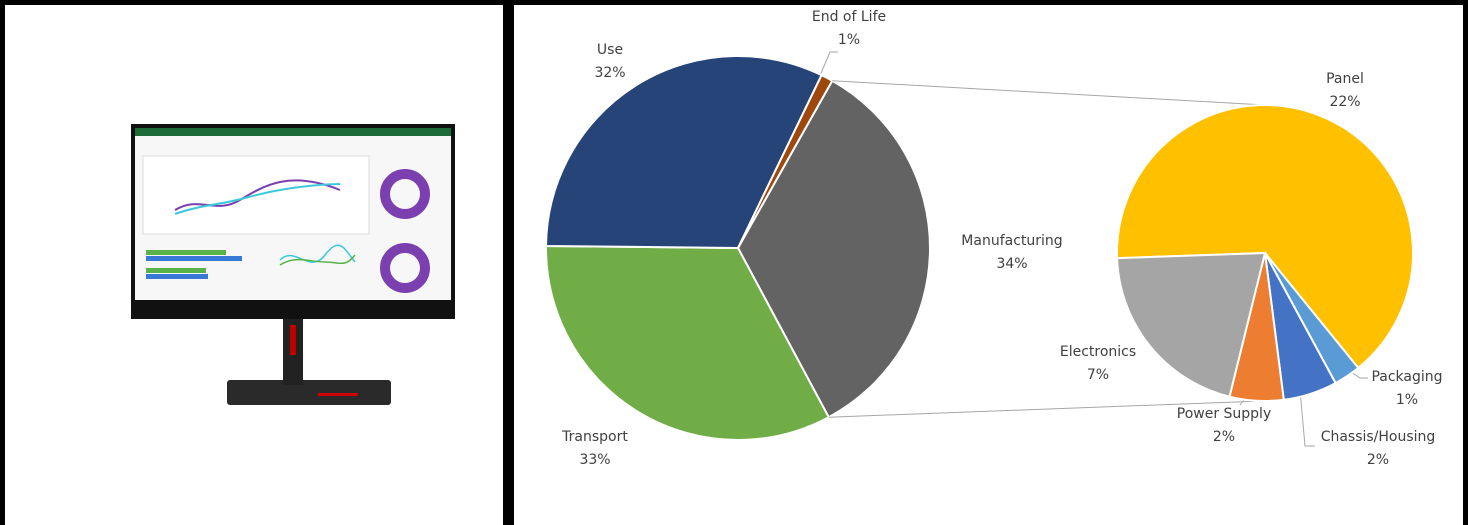 This screenshot has width=1468, height=525. I want to click on slice-value-label: 22%, so click(1344, 102).